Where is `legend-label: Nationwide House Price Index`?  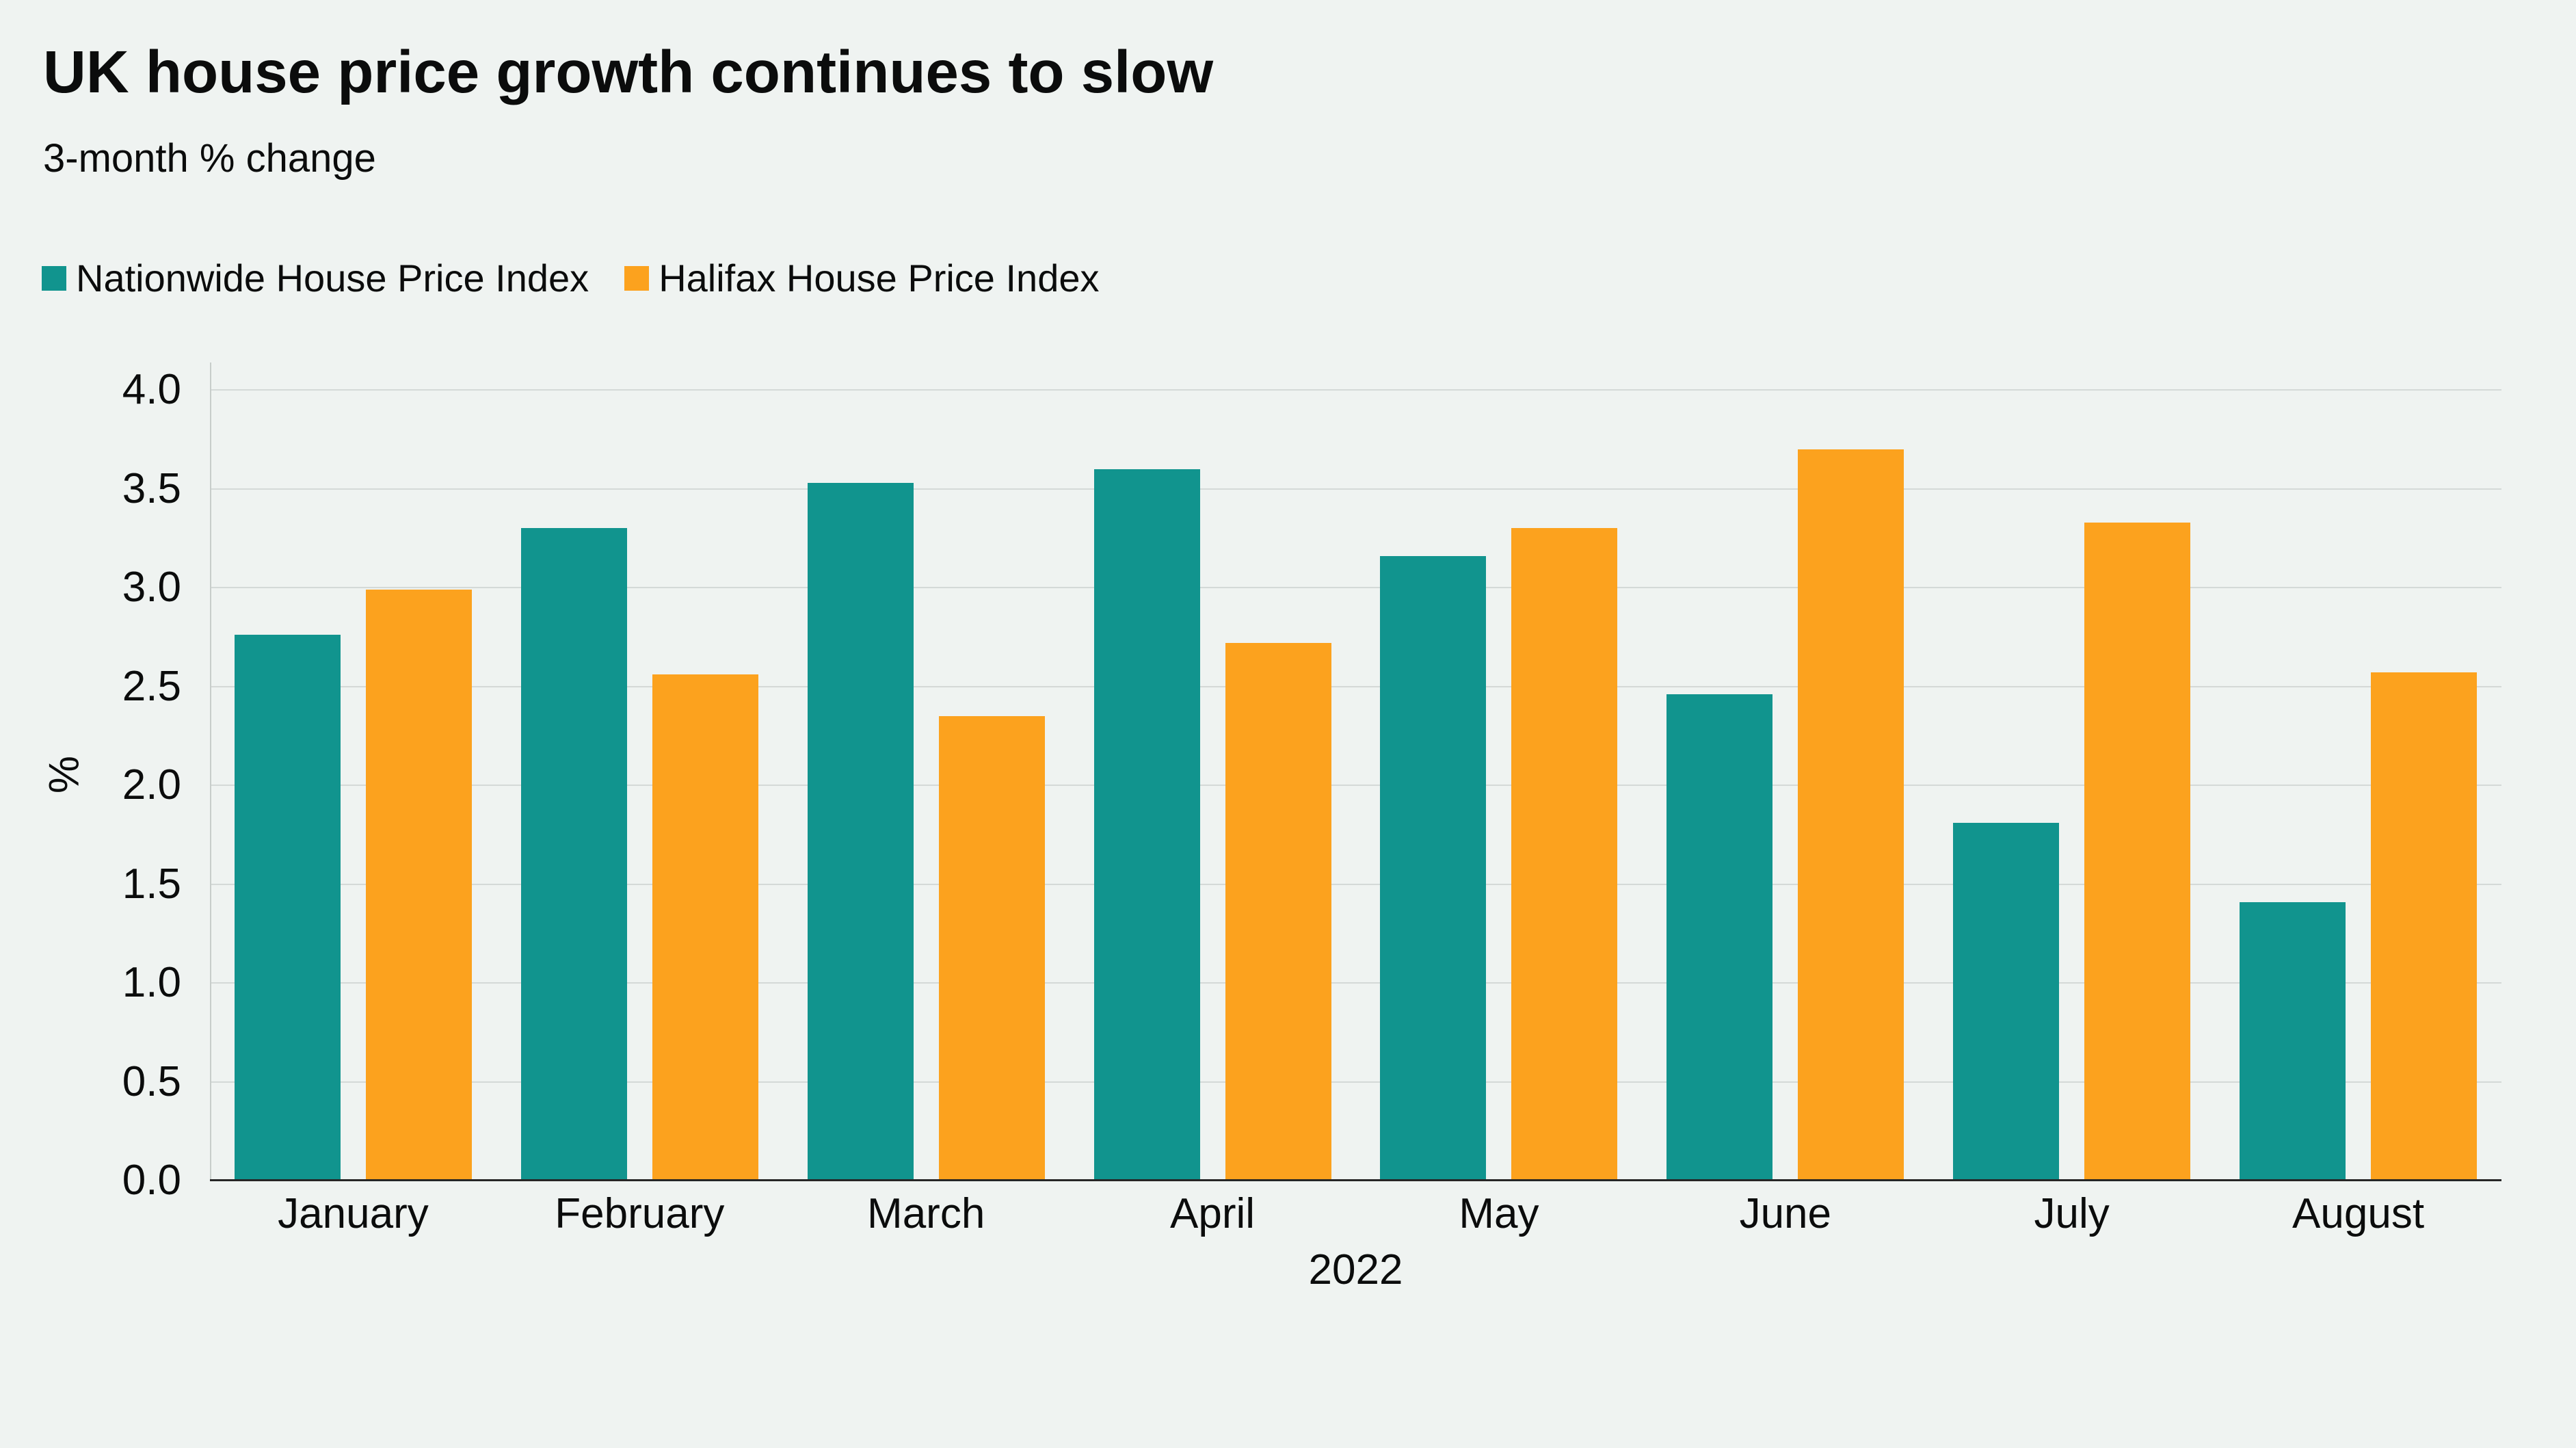
legend-label: Nationwide House Price Index is located at coordinates (332, 278).